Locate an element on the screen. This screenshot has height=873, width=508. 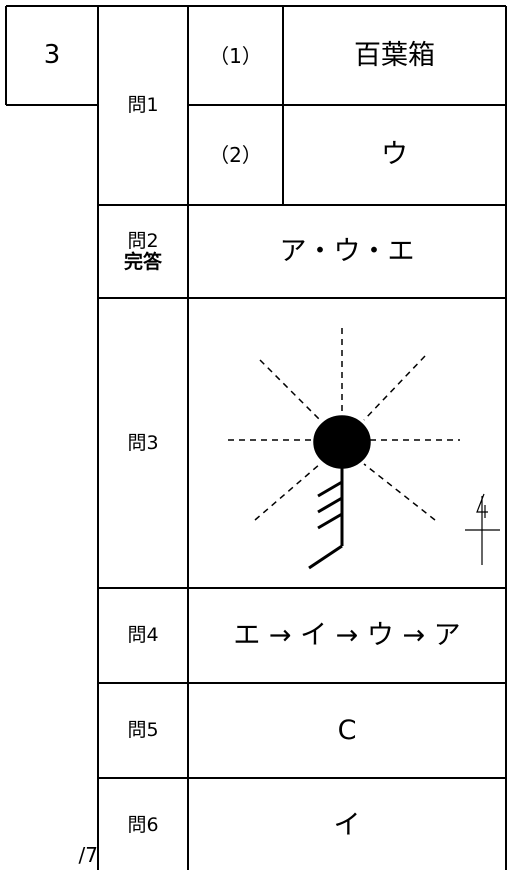
question-label: 問3 is located at coordinates (143, 442).